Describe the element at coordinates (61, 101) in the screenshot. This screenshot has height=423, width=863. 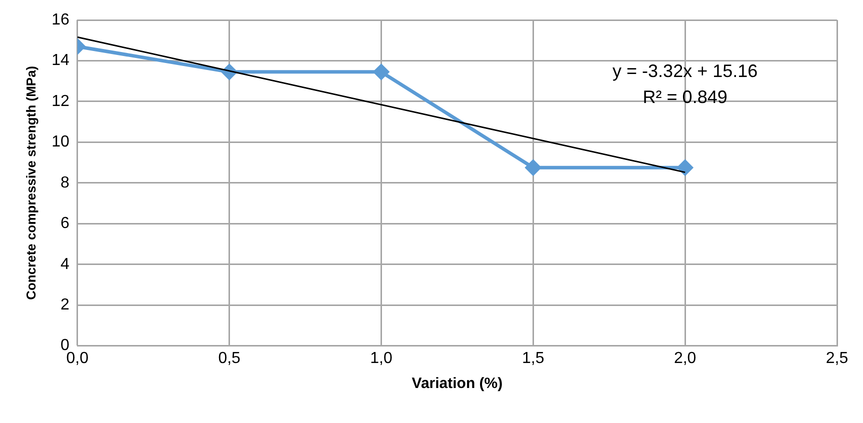
I see `y-tick-label: 12` at that location.